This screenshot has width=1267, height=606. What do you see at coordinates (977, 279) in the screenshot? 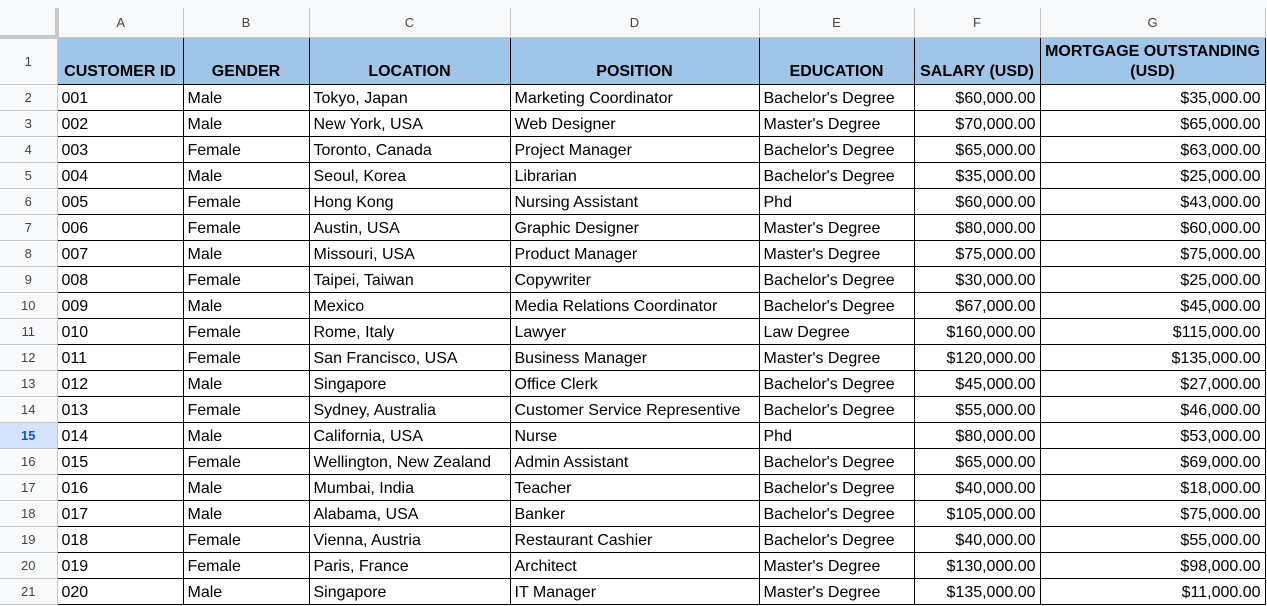
I see `cell: $30,000.00` at bounding box center [977, 279].